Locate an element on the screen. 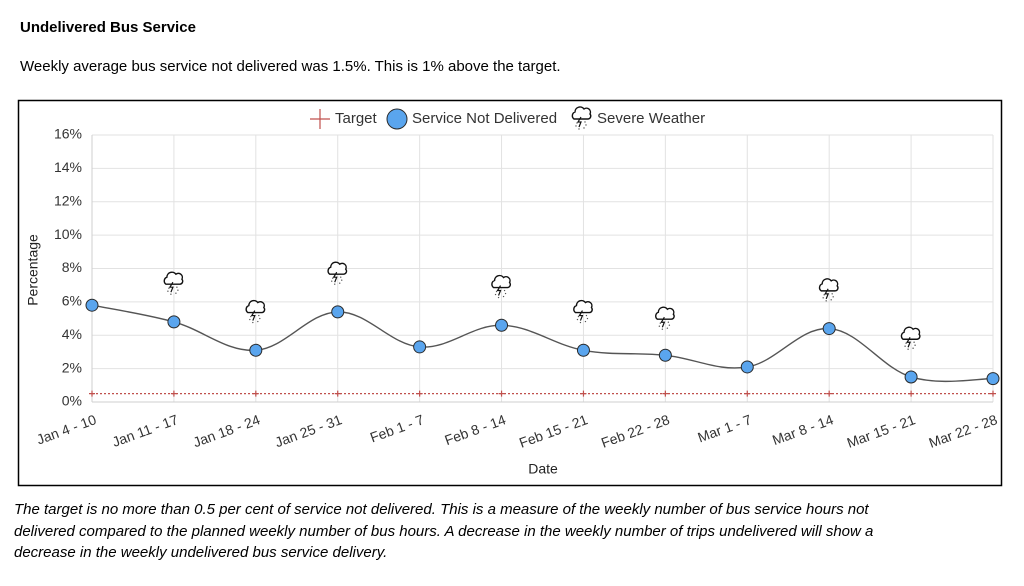 This screenshot has width=1024, height=586. page-title: Undelivered Bus Service is located at coordinates (108, 27).